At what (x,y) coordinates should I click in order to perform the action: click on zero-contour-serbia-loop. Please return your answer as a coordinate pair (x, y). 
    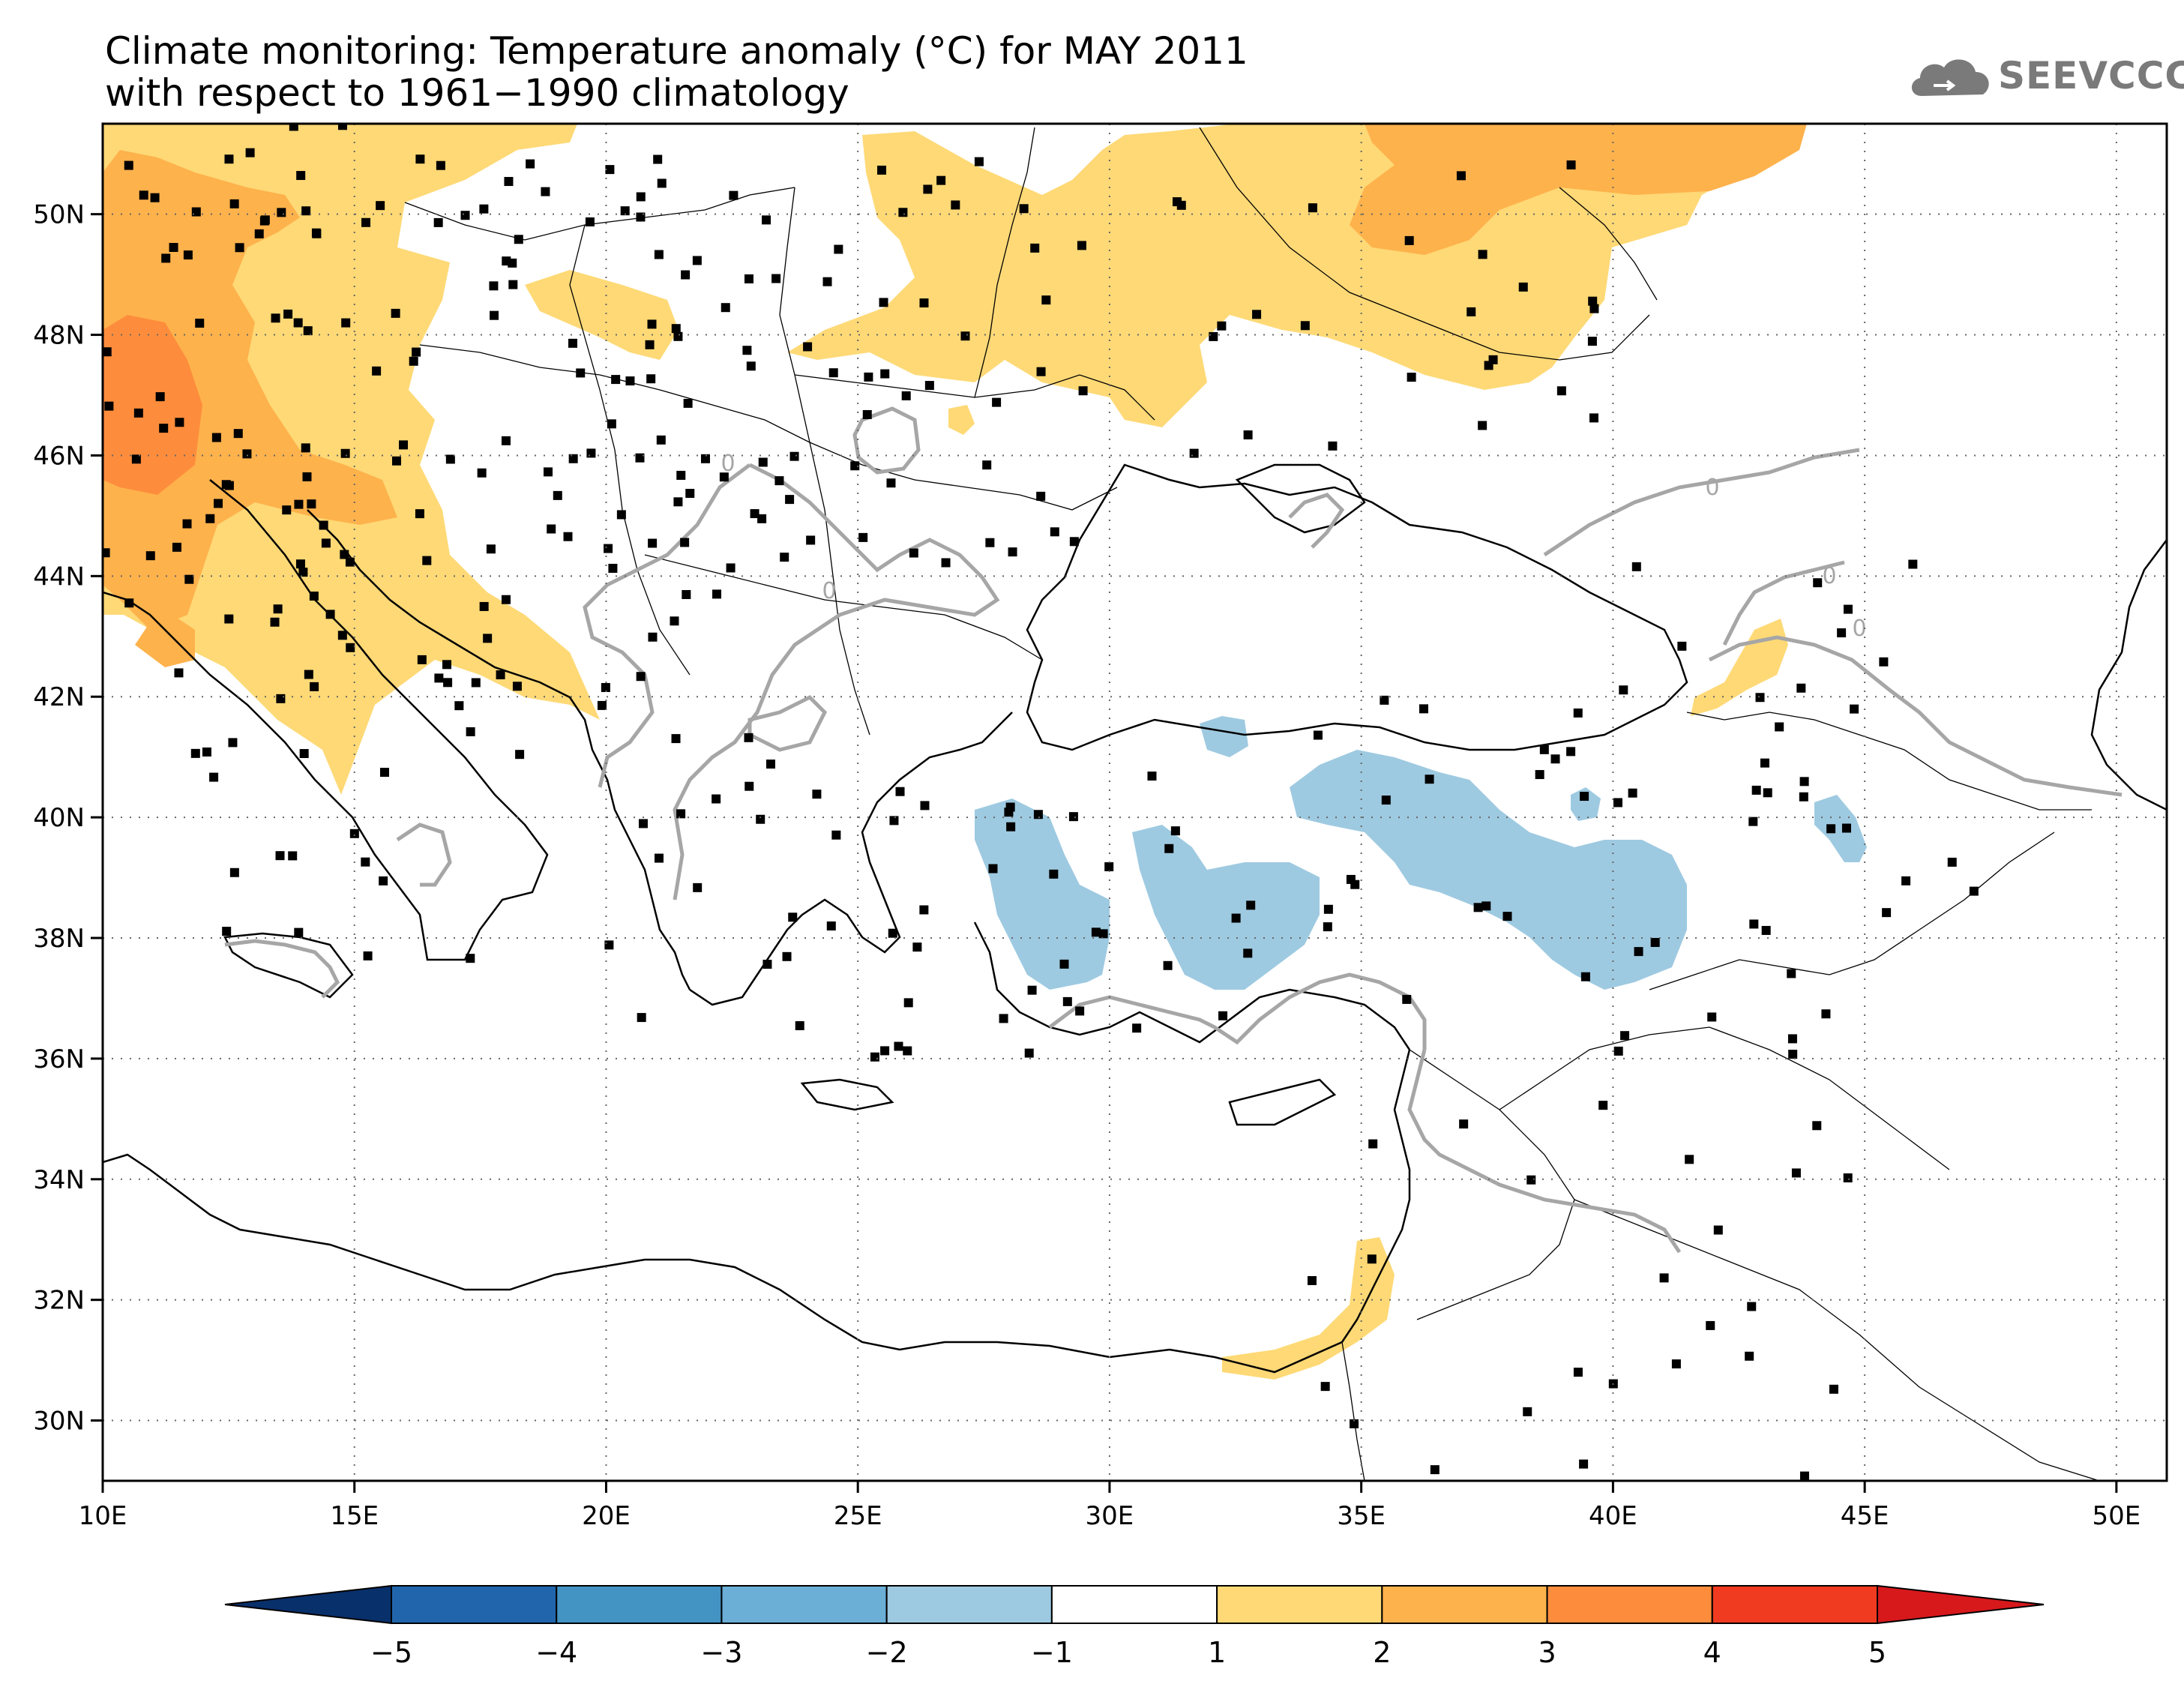
    Looking at the image, I should click on (836, 681).